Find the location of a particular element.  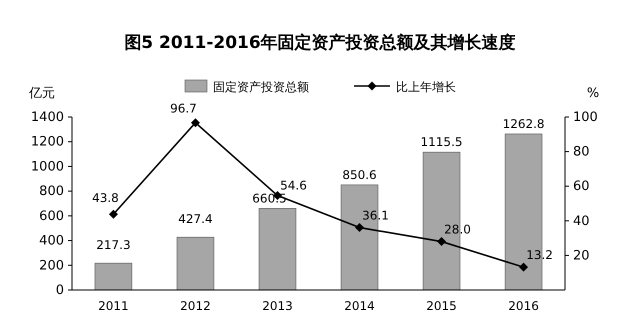

data-label: 96.7 is located at coordinates (183, 109).